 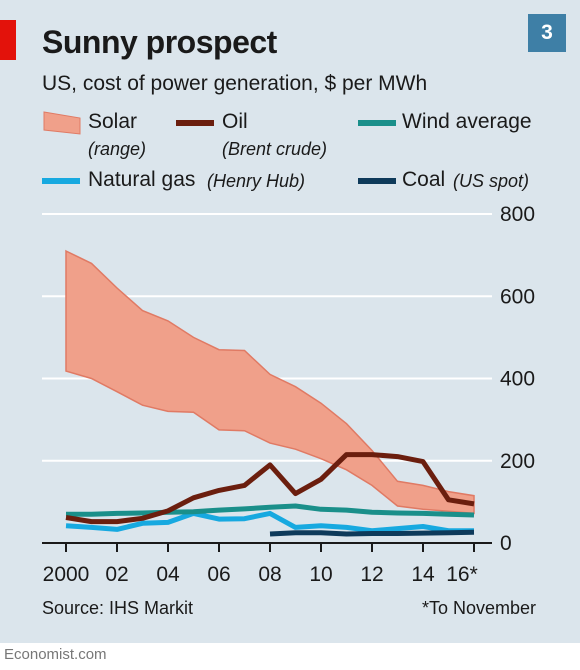 I want to click on series-oil-line, so click(x=270, y=488).